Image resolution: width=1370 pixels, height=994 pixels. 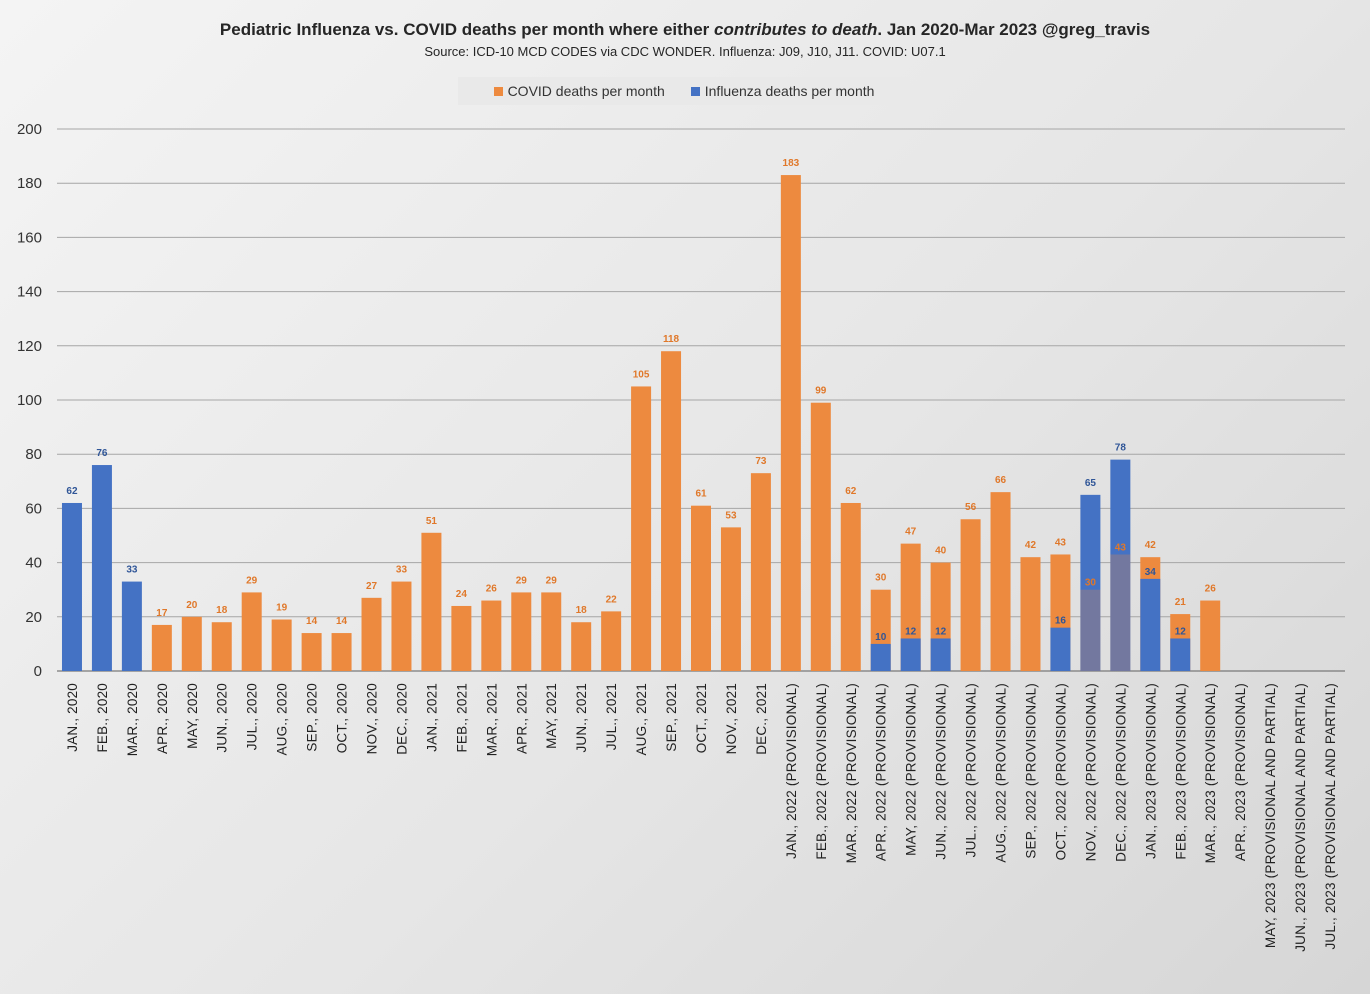 What do you see at coordinates (701, 718) in the screenshot?
I see `x-tick-label: OCT., 2021` at bounding box center [701, 718].